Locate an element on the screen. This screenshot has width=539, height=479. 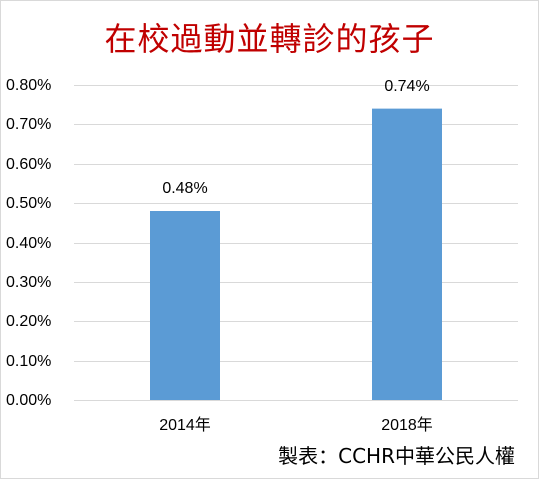
y-tick-label: 0.80% is located at coordinates (29, 85).